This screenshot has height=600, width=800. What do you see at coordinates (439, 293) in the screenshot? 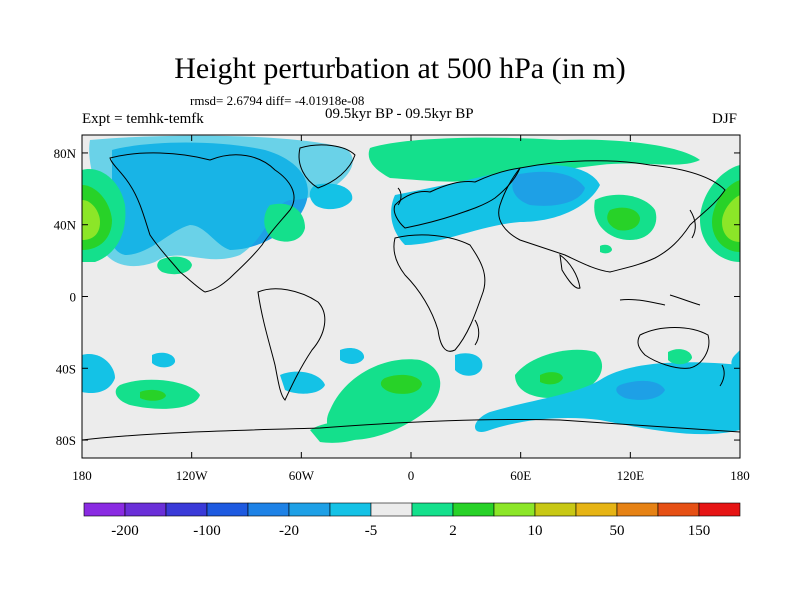
I see `coast-africa` at bounding box center [439, 293].